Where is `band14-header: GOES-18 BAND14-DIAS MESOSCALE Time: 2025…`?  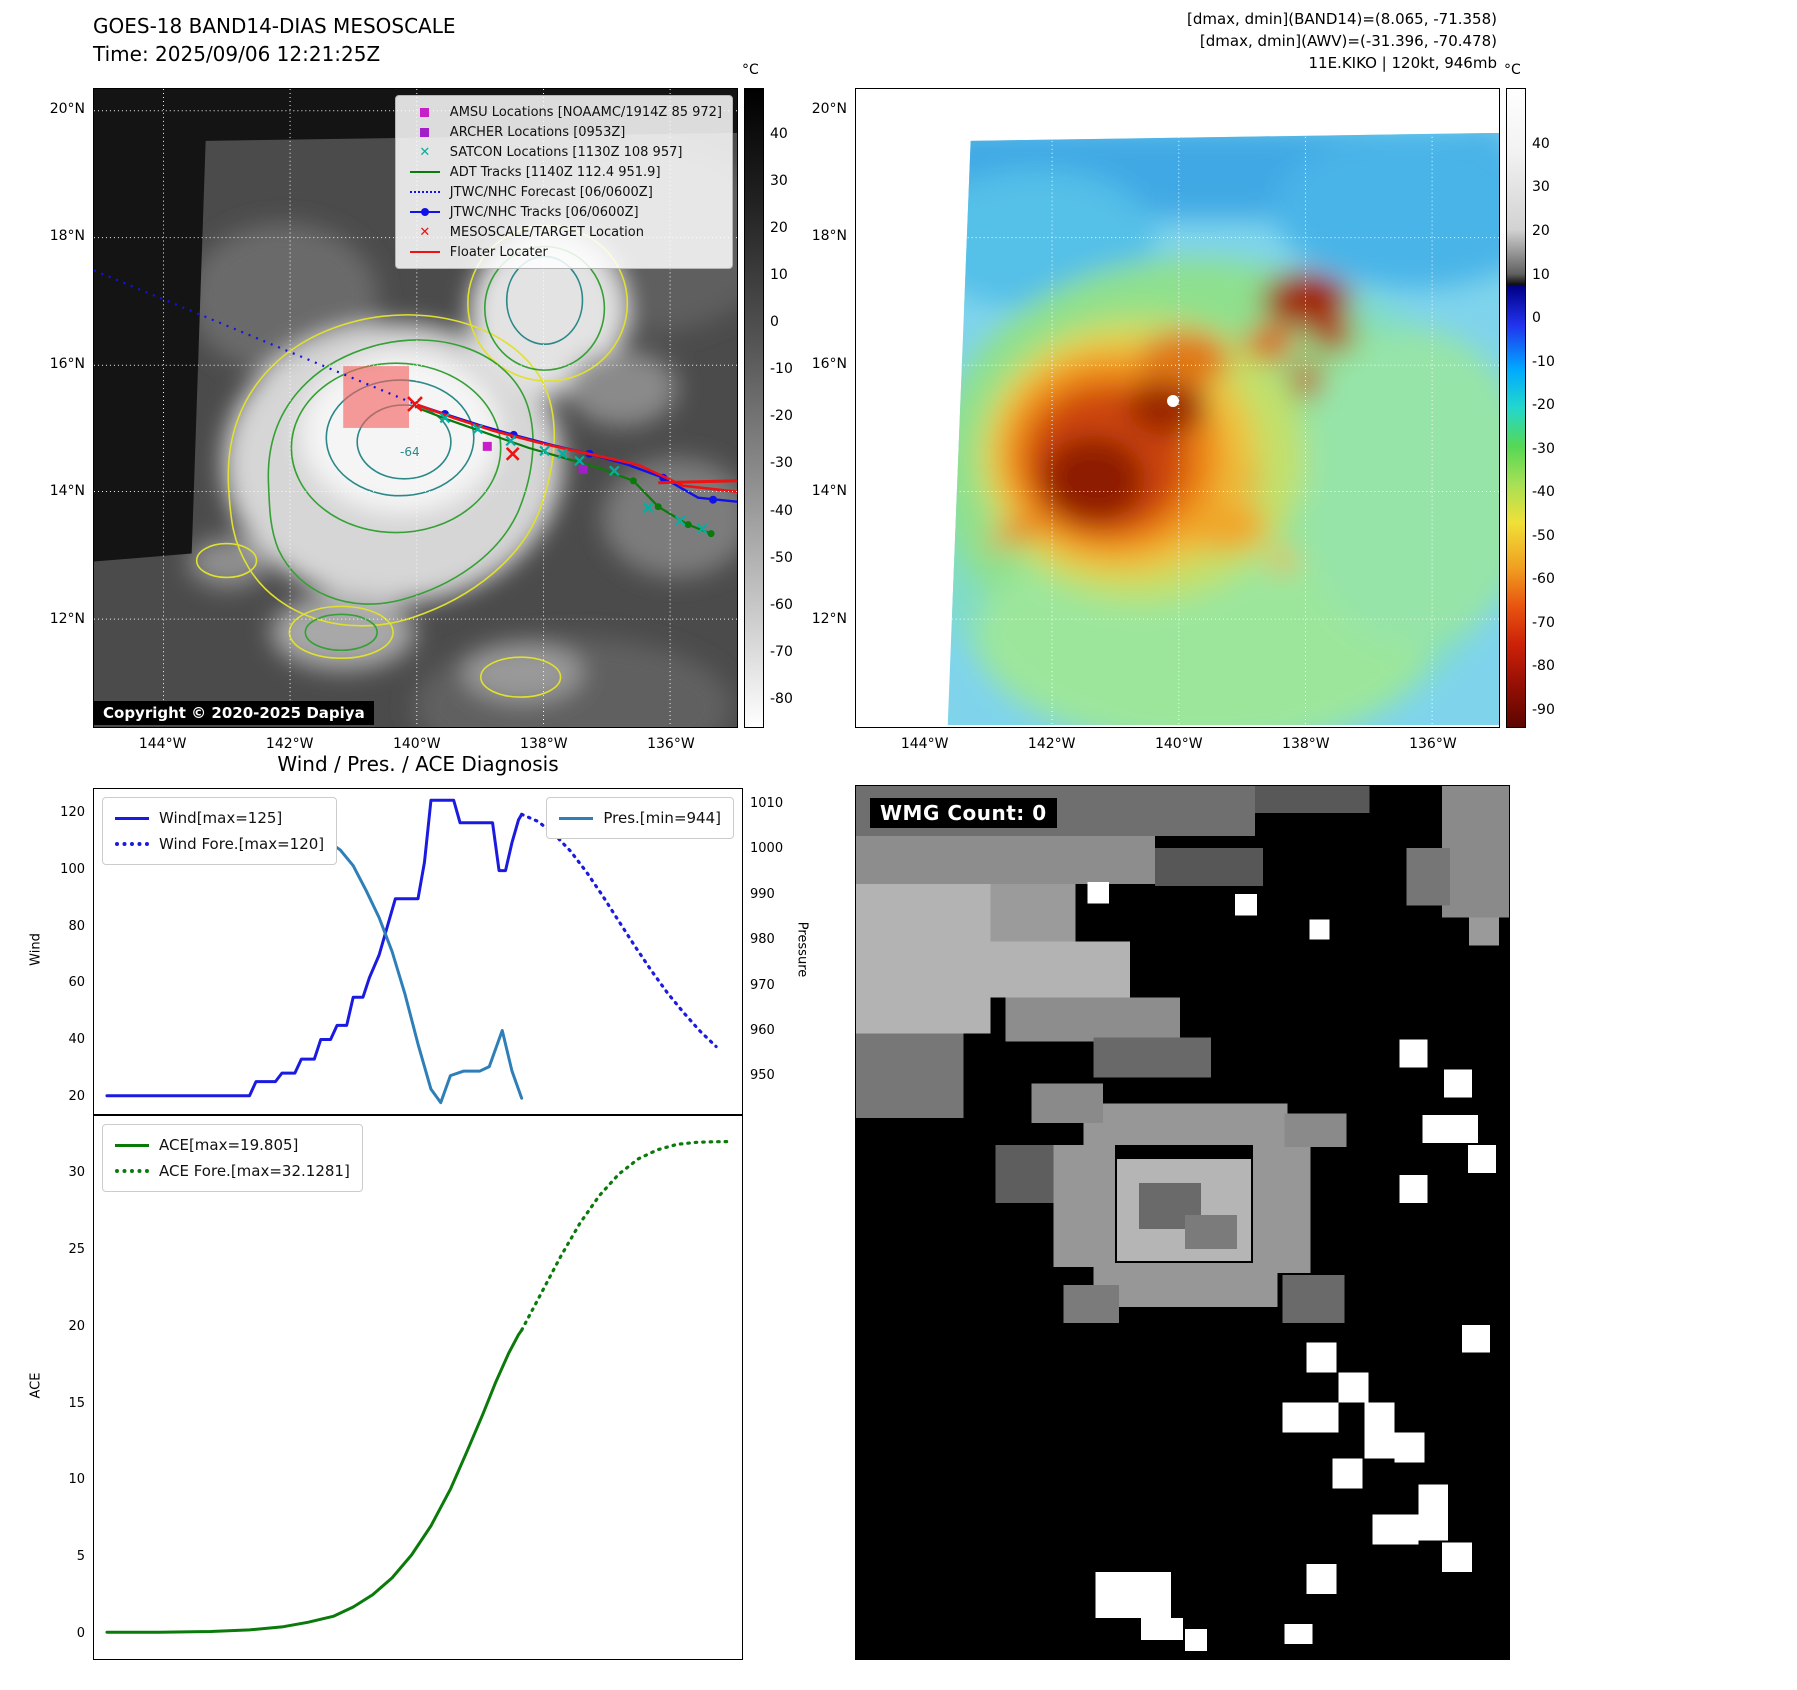
band14-header: GOES-18 BAND14-DIAS MESOSCALE Time: 2025… is located at coordinates (274, 40).